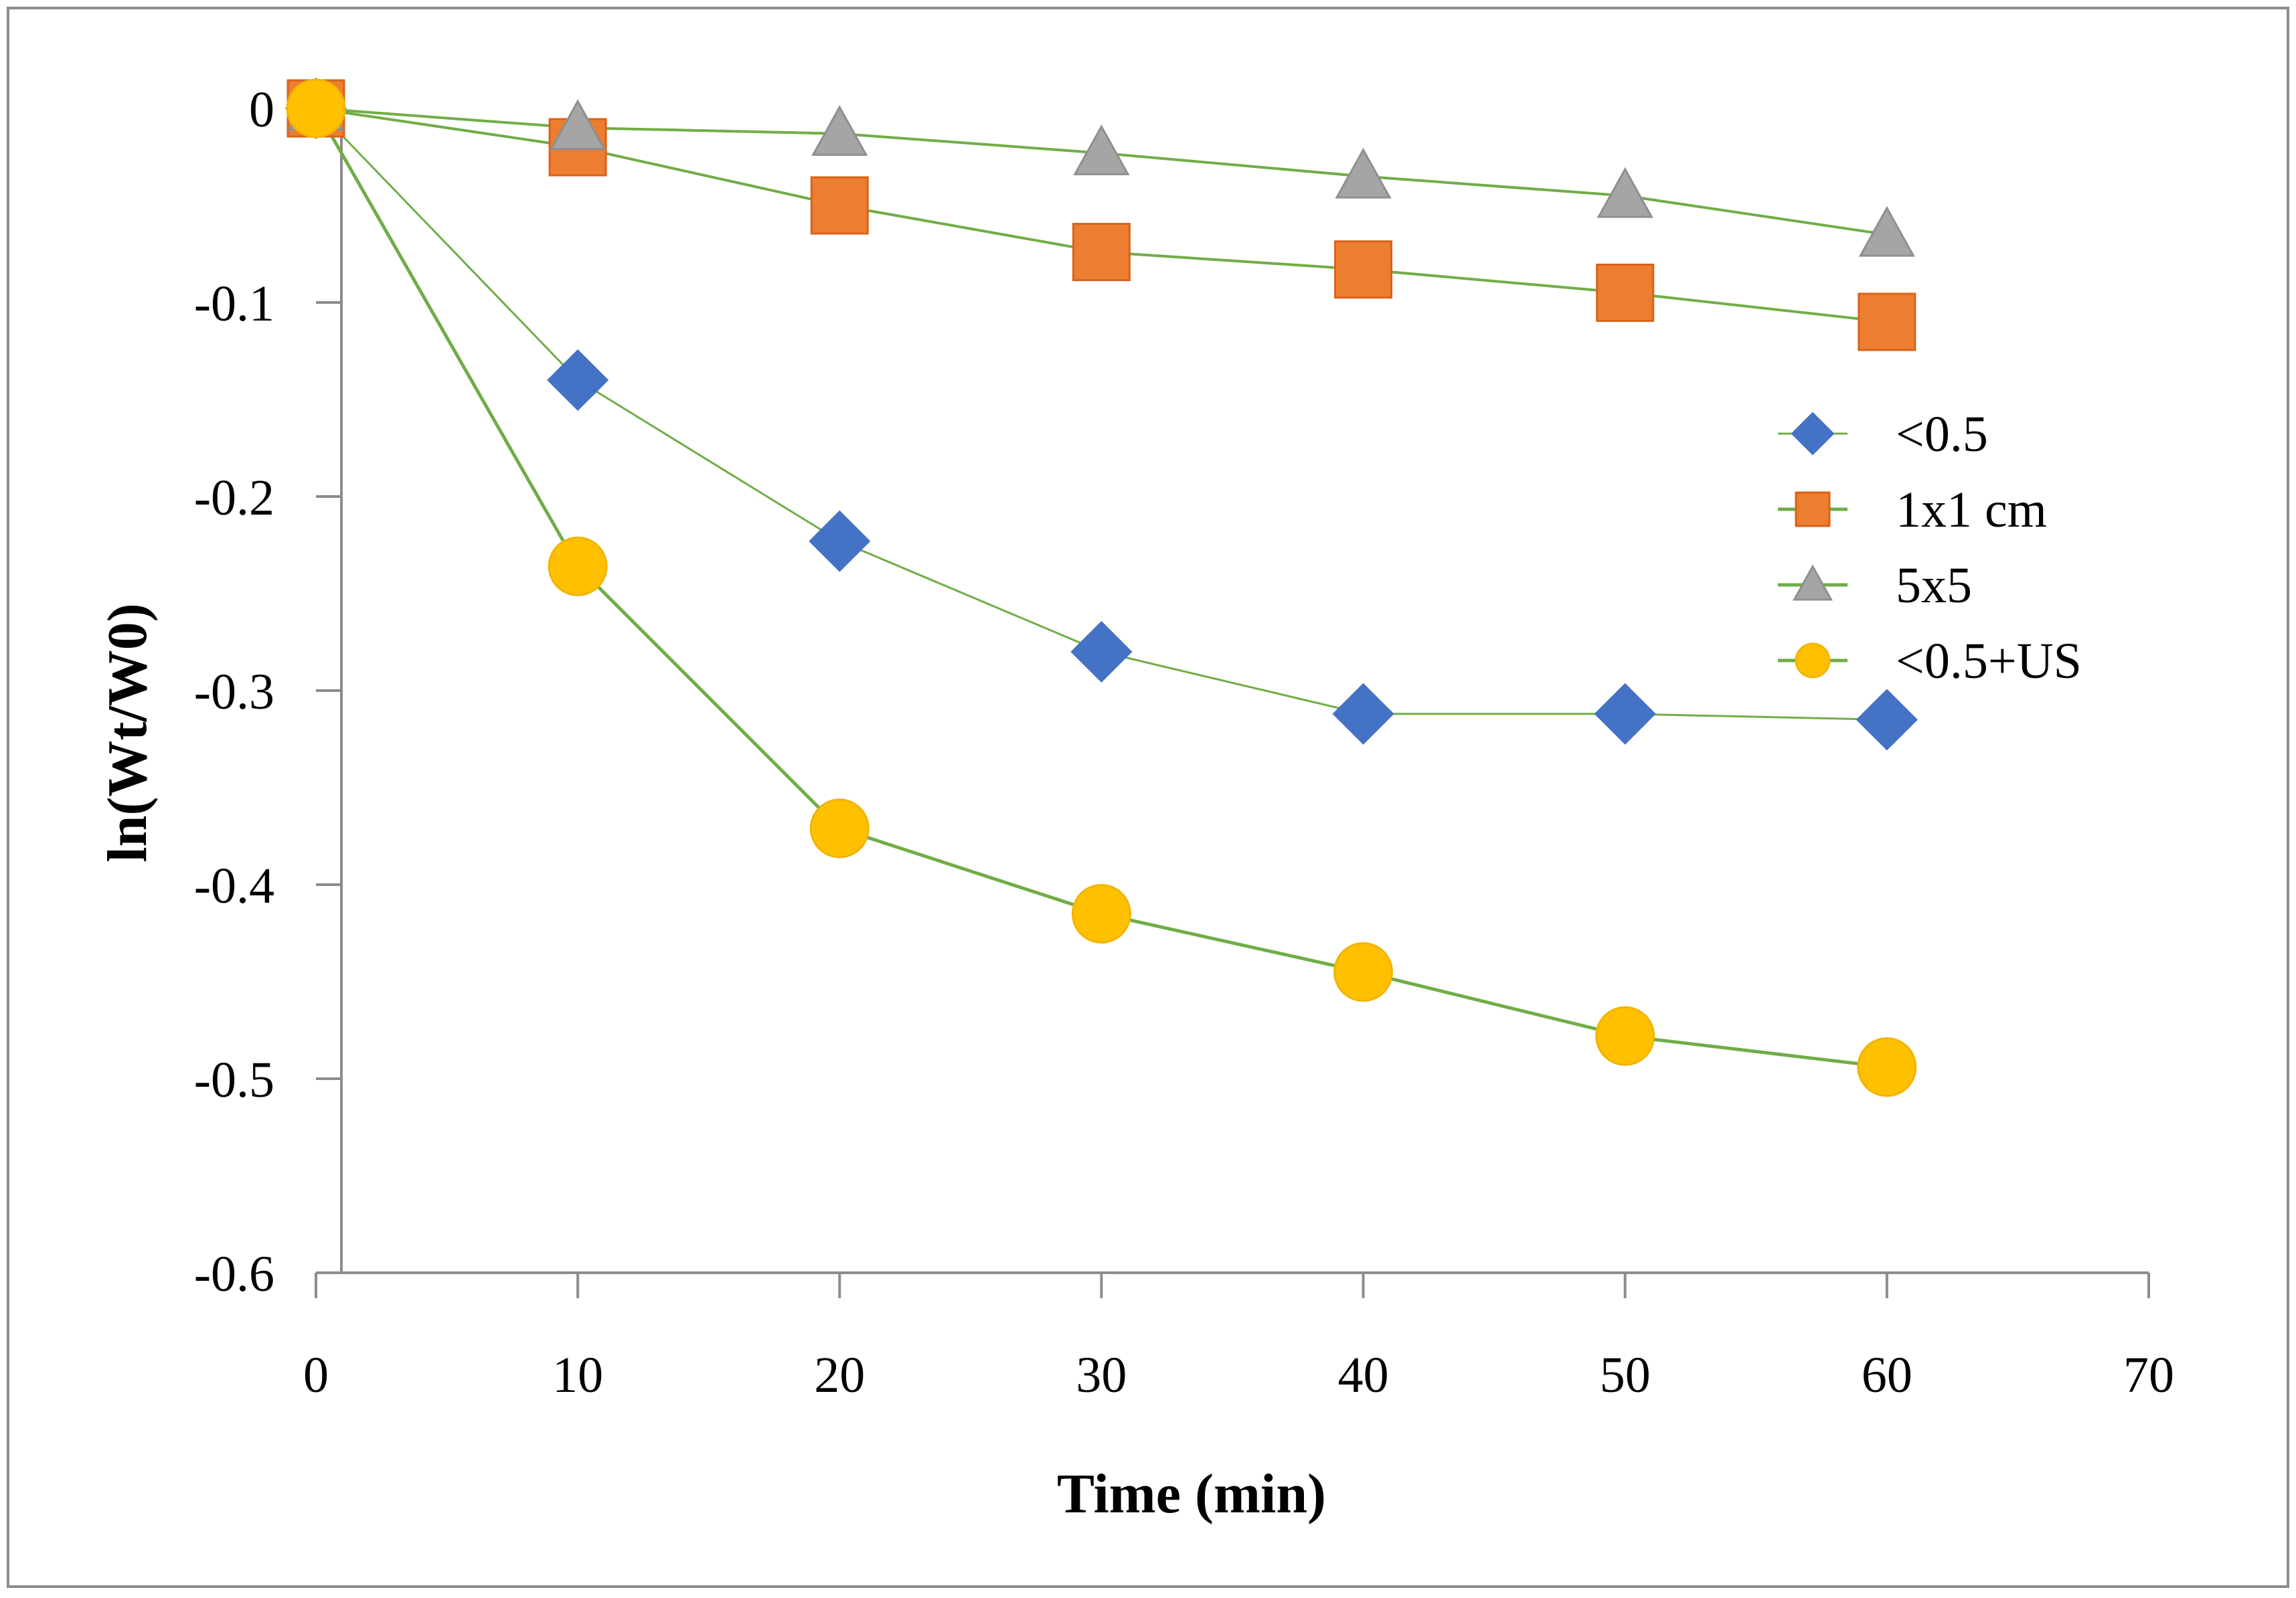 The height and width of the screenshot is (1598, 2296). Describe the element at coordinates (1812, 582) in the screenshot. I see `legend-marker-triangle` at that location.